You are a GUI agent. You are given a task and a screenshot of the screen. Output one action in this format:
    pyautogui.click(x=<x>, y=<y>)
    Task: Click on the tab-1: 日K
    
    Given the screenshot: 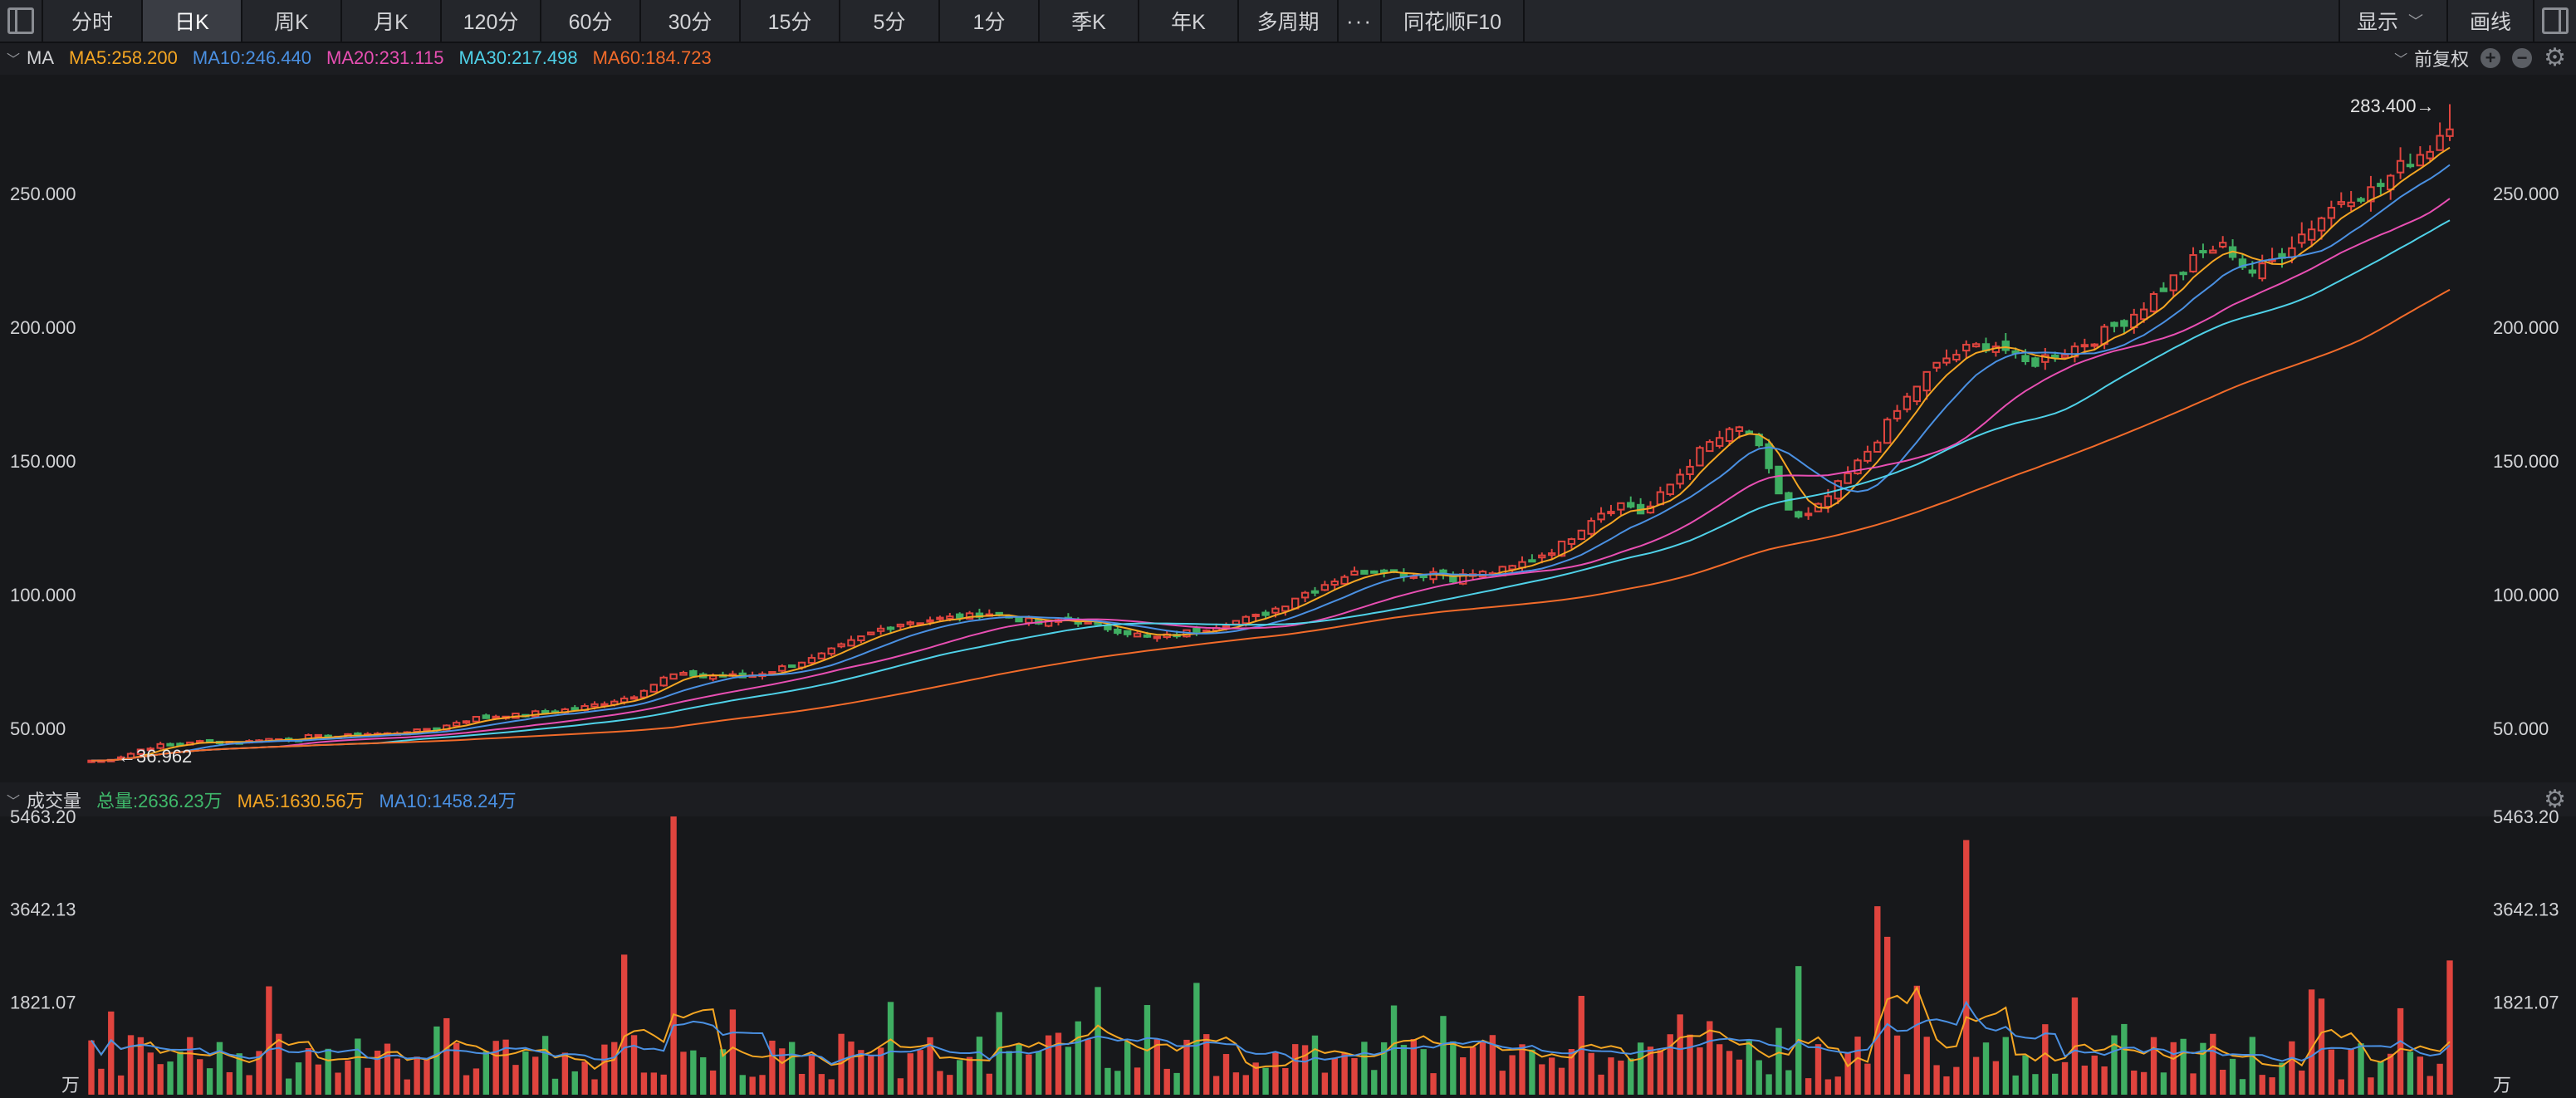 What is the action you would take?
    pyautogui.click(x=192, y=21)
    